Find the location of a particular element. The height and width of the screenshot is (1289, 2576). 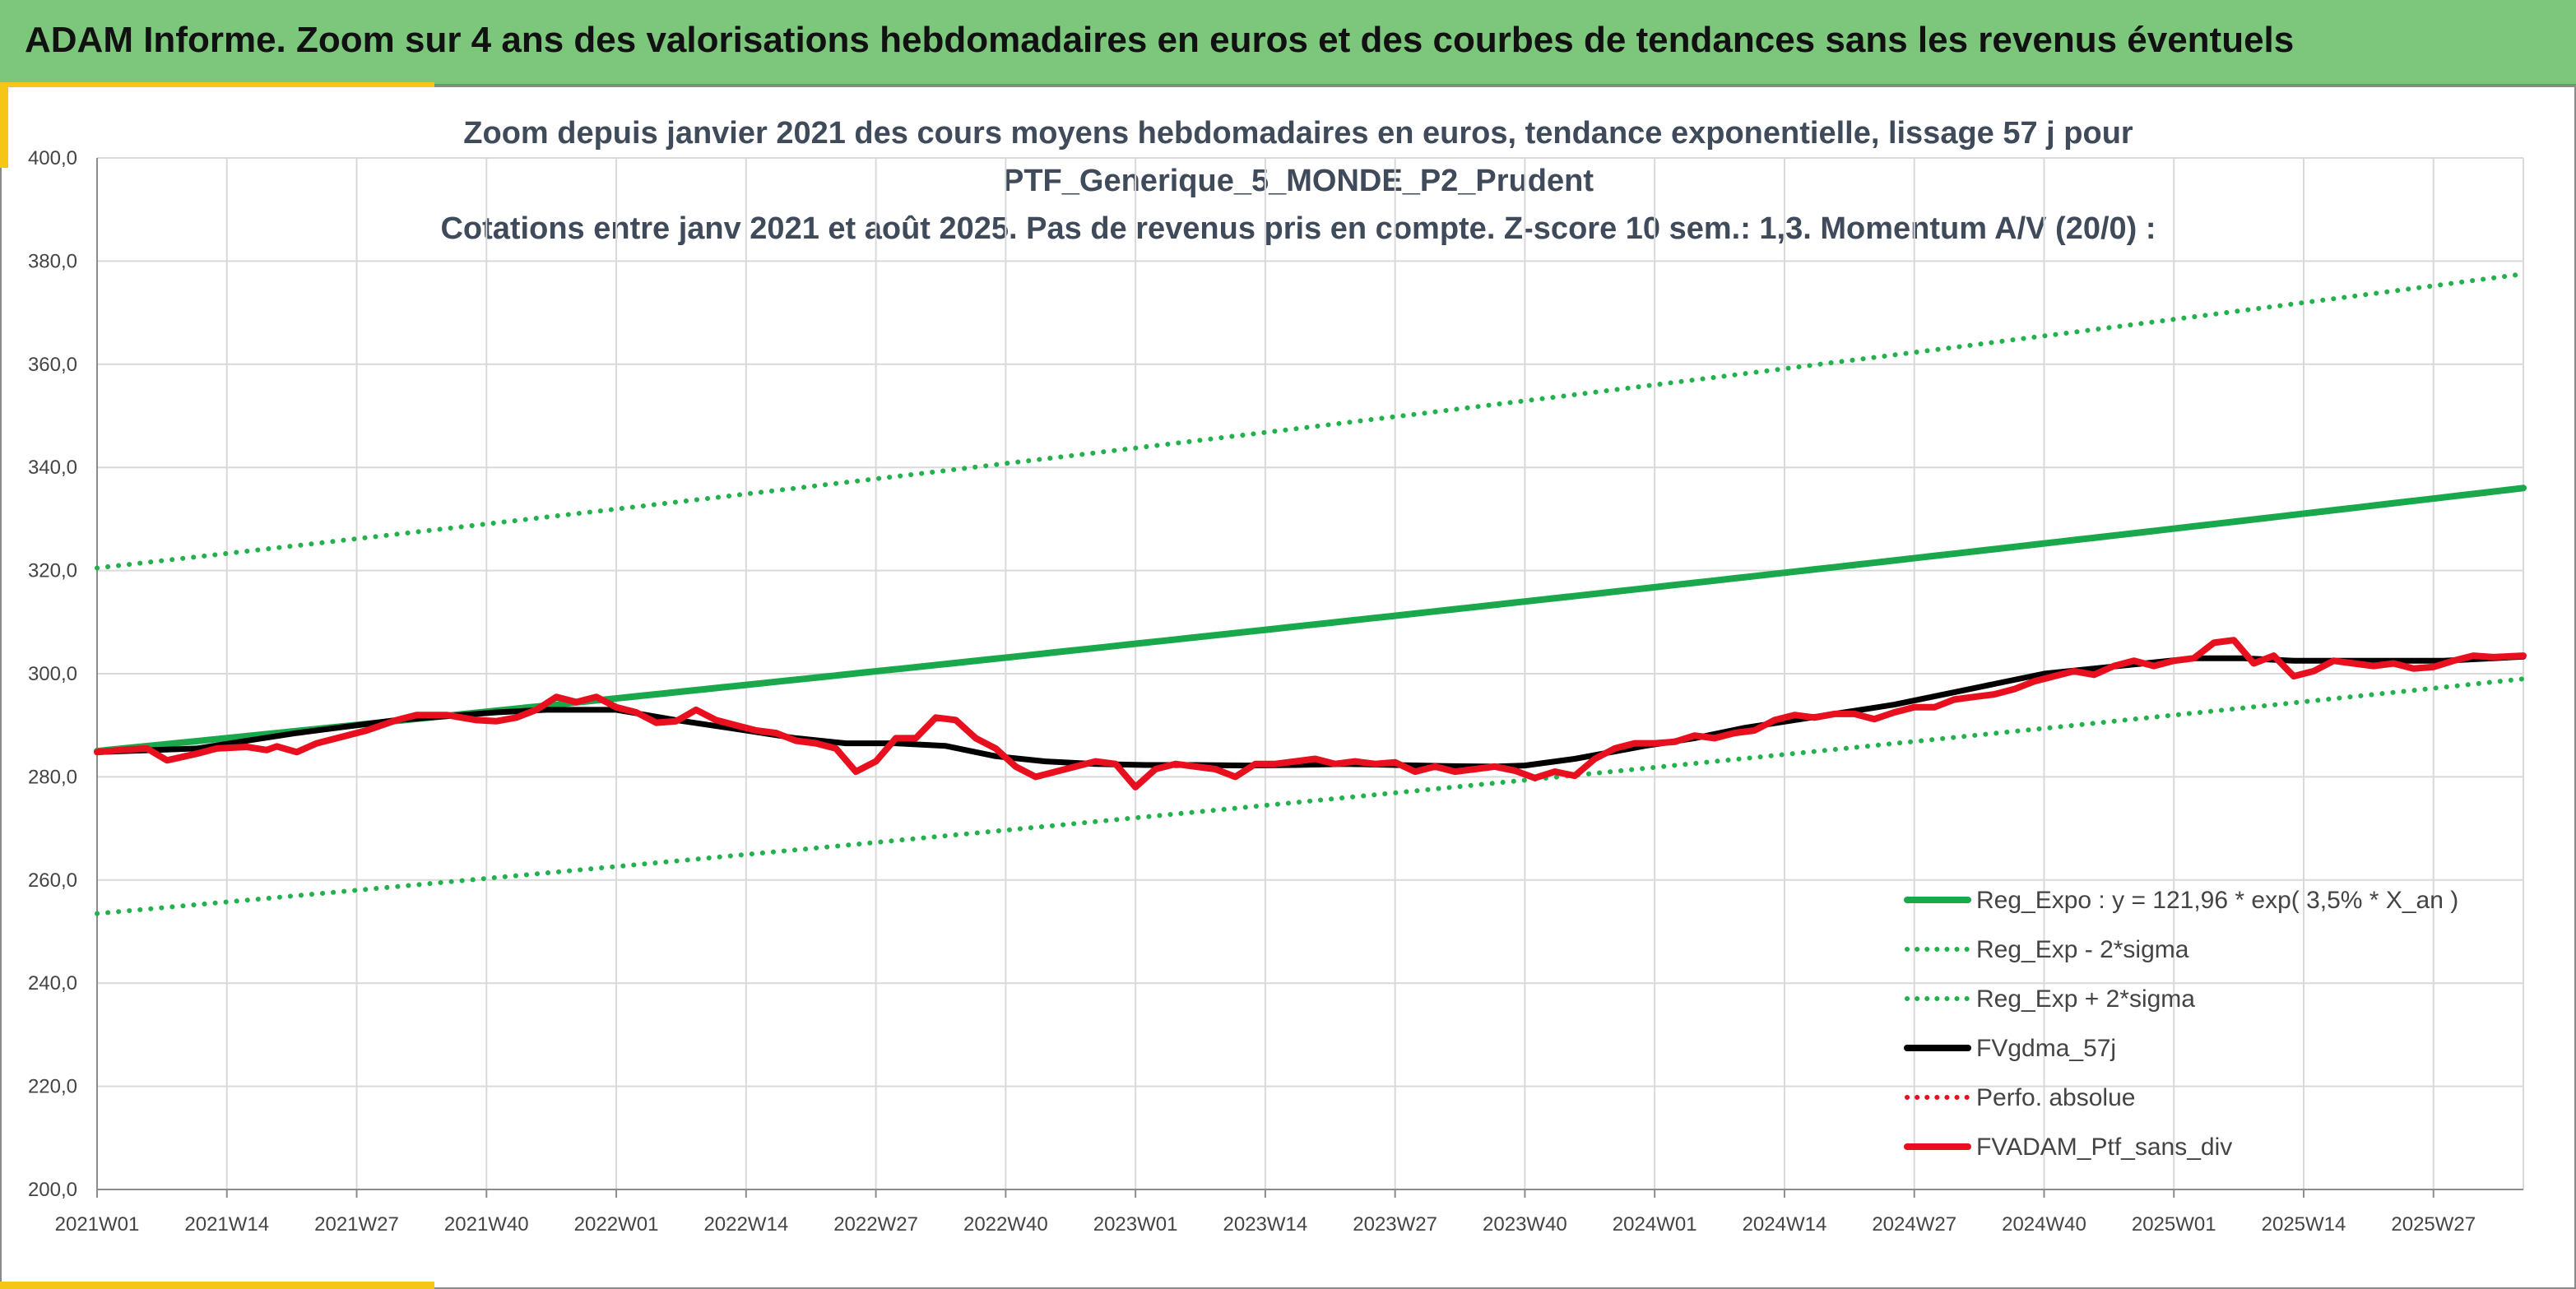

accent-bar-top is located at coordinates (217, 84).